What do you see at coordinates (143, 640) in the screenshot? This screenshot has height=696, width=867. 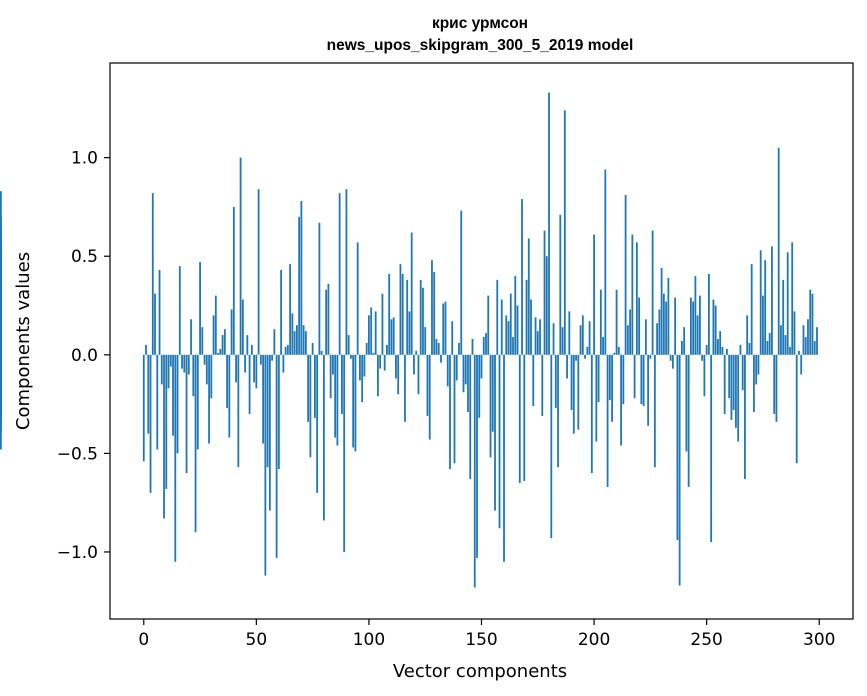 I see `x-tick-label: 0` at bounding box center [143, 640].